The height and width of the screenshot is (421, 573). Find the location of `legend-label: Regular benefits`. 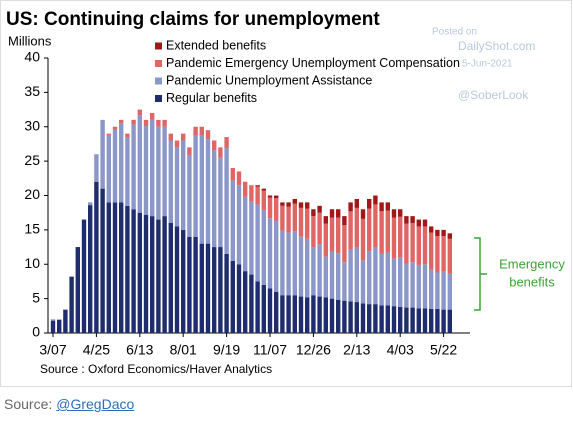

legend-label: Regular benefits is located at coordinates (211, 98).